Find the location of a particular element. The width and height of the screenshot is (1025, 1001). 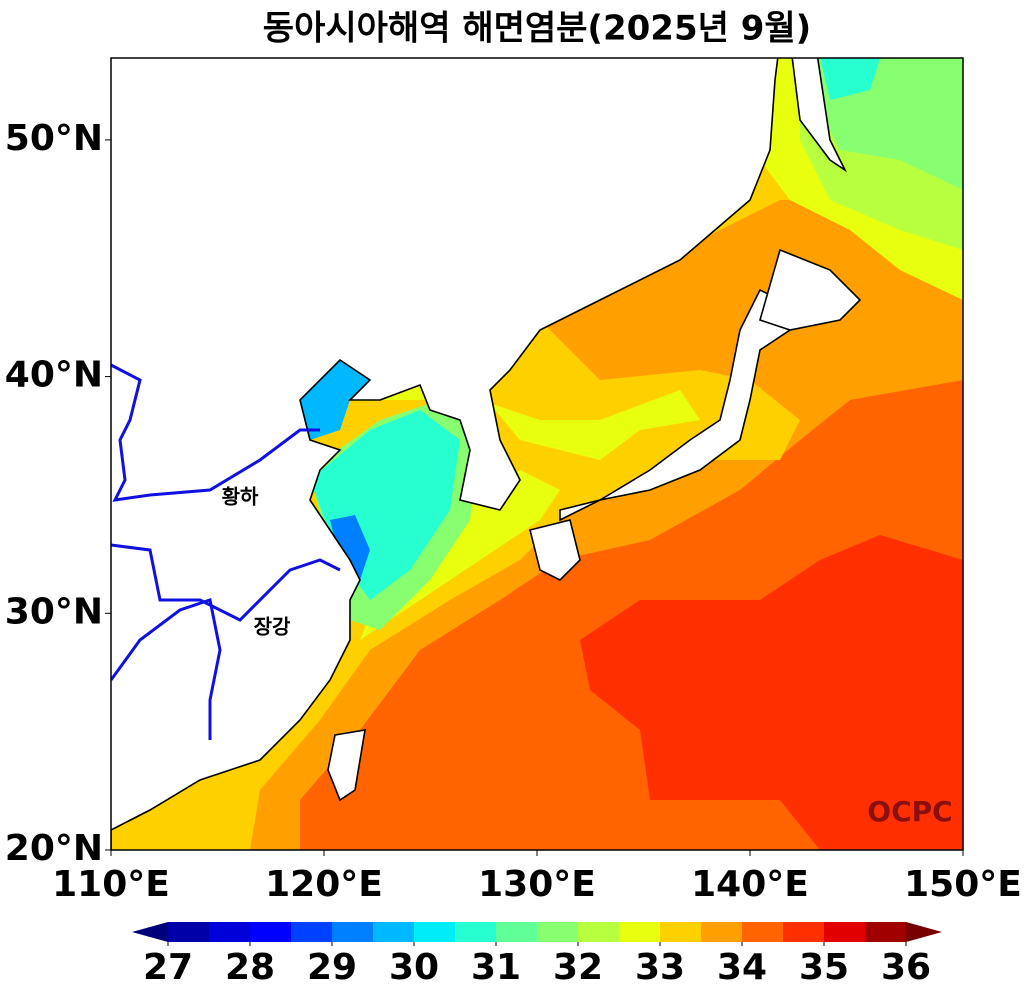

x-tick-label: 130°E is located at coordinates (537, 884).